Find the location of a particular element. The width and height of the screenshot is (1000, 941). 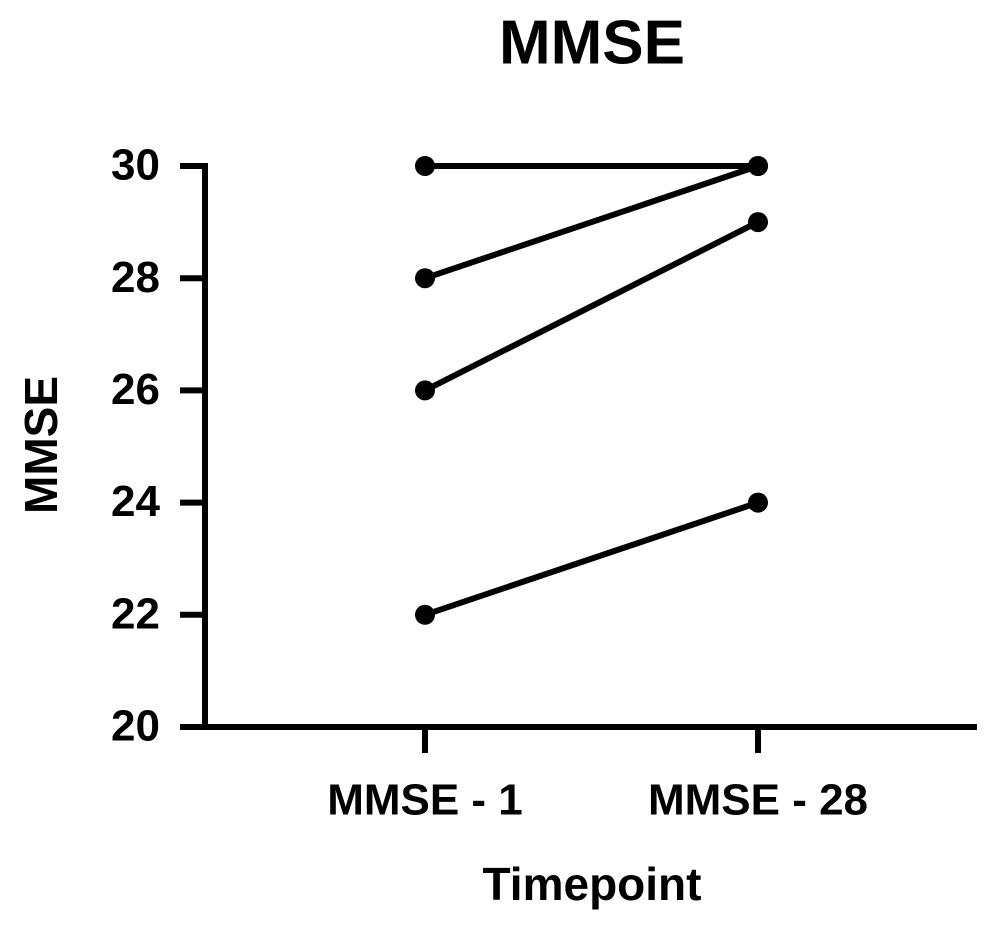

chart-title: MMSE is located at coordinates (592, 42).